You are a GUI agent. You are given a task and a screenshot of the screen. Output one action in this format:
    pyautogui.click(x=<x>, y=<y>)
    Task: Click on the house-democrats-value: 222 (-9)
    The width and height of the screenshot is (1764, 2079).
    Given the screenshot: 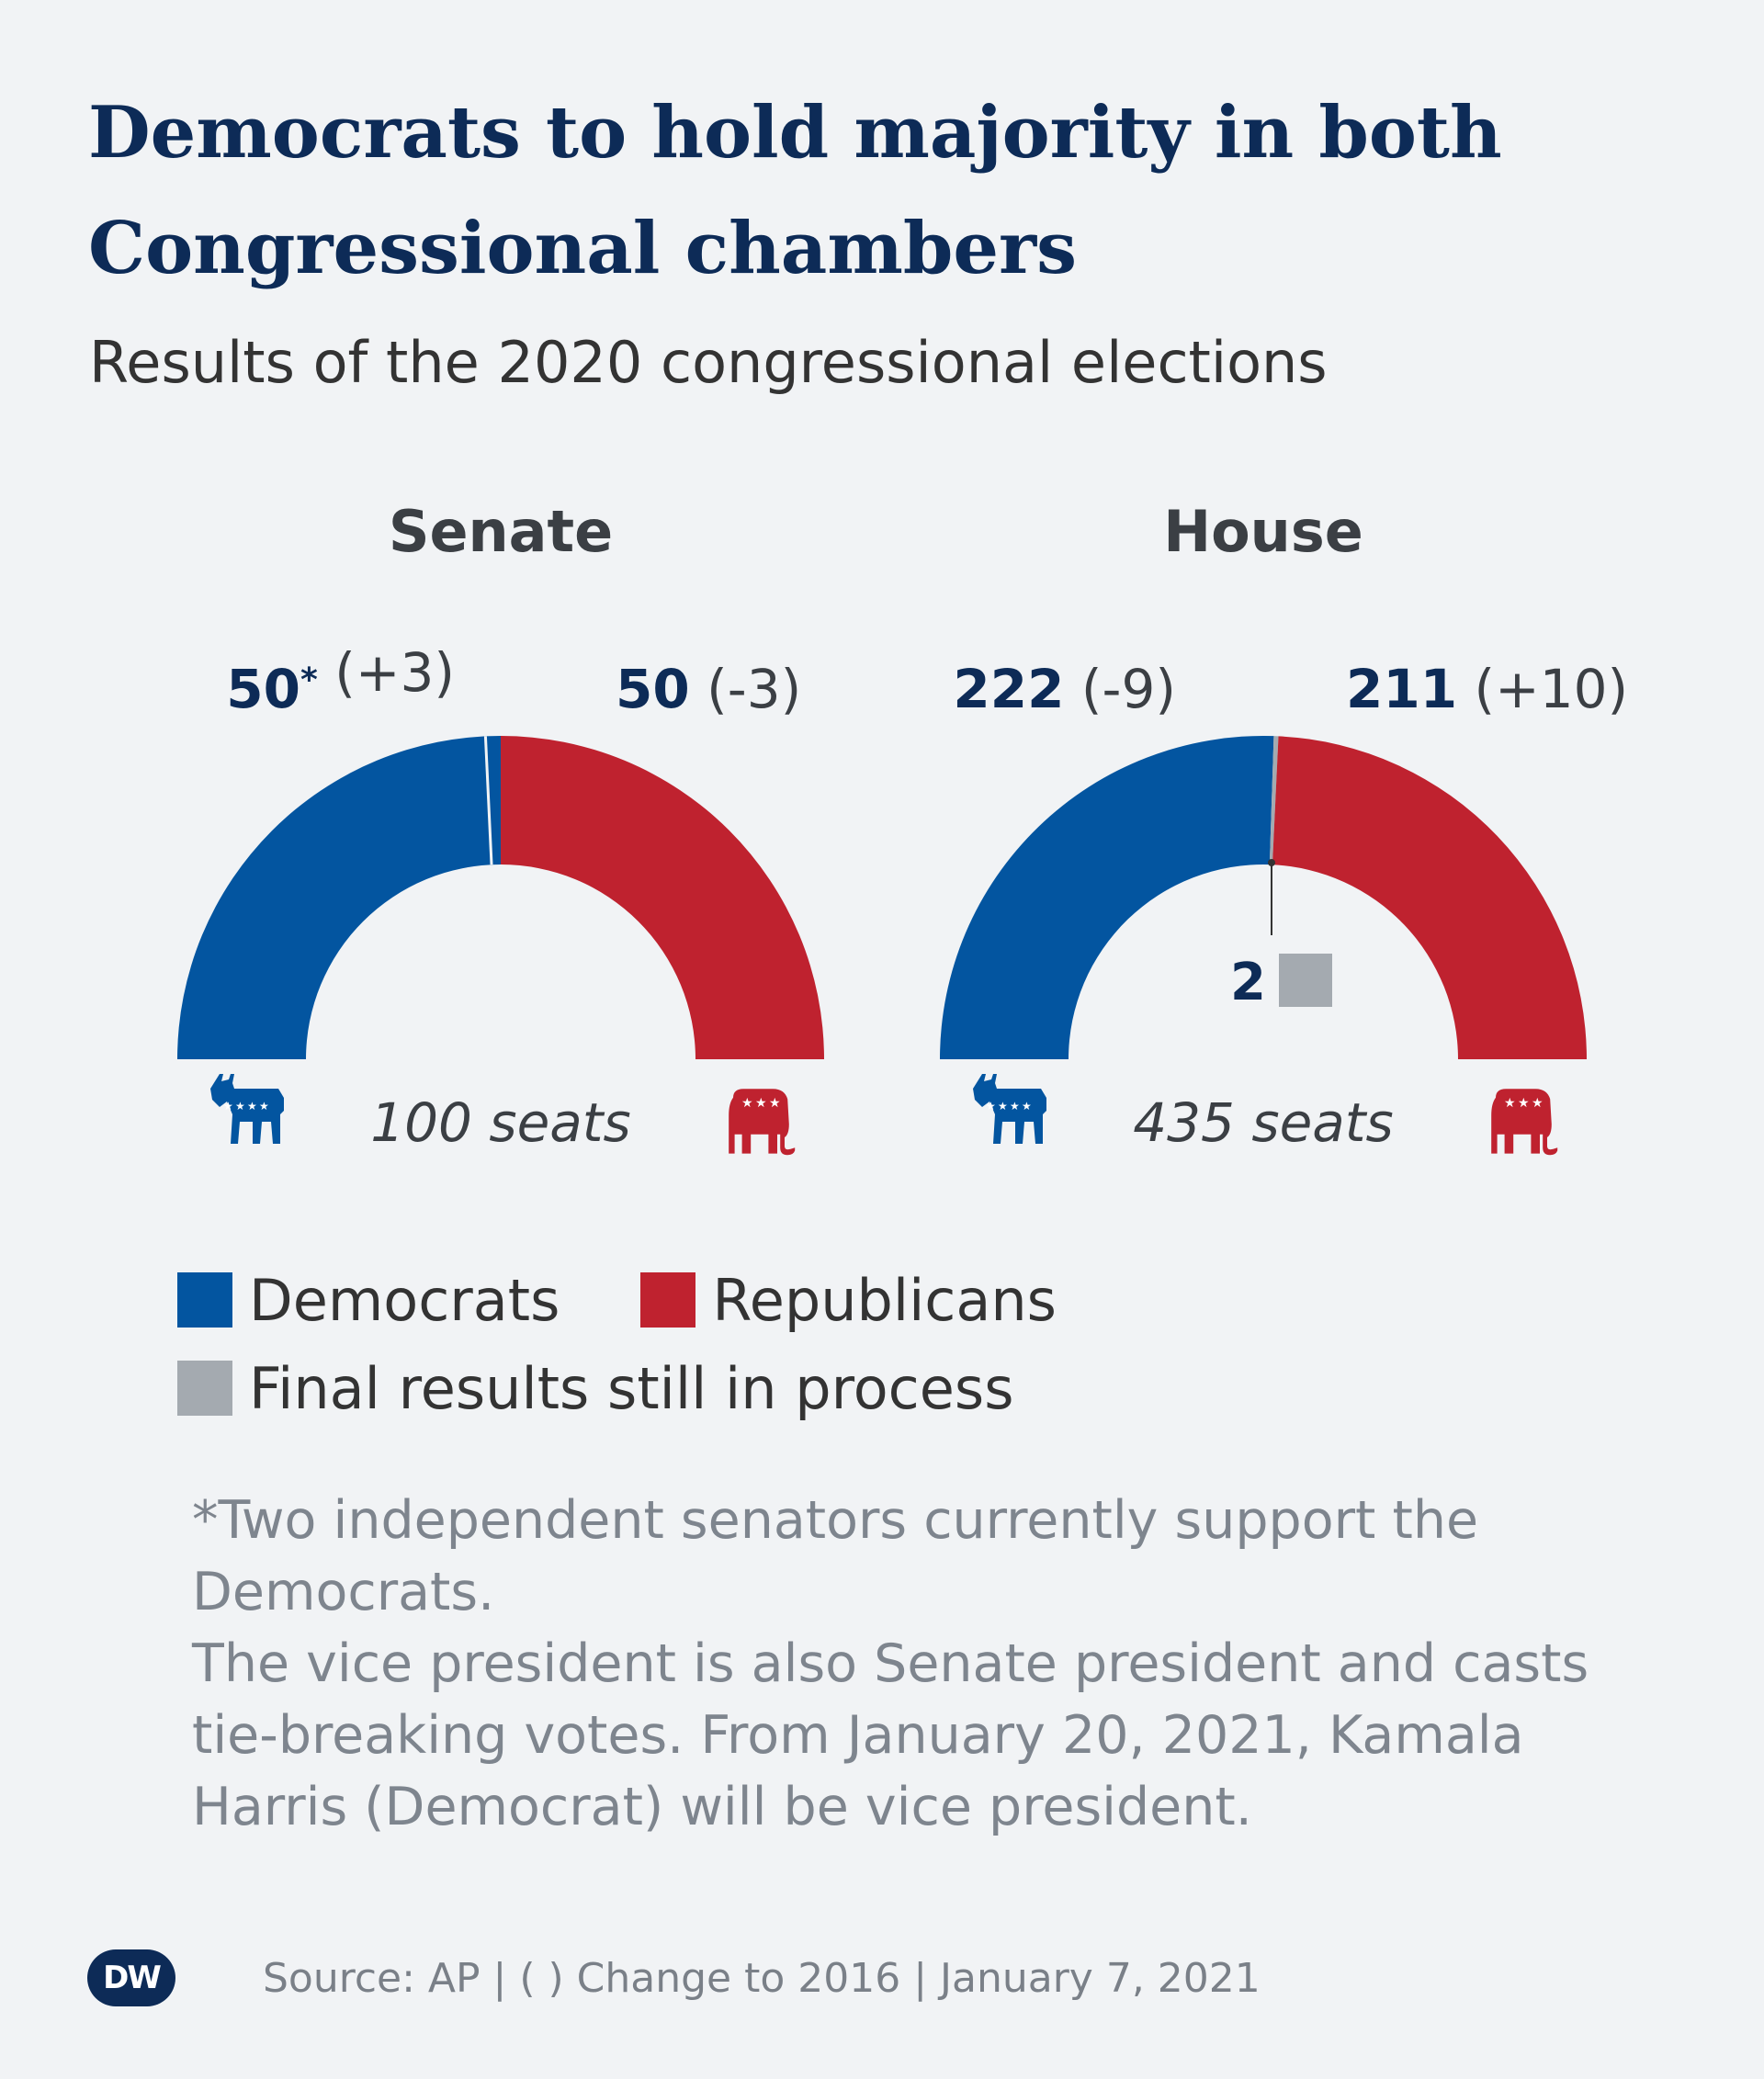 What is the action you would take?
    pyautogui.click(x=1064, y=689)
    